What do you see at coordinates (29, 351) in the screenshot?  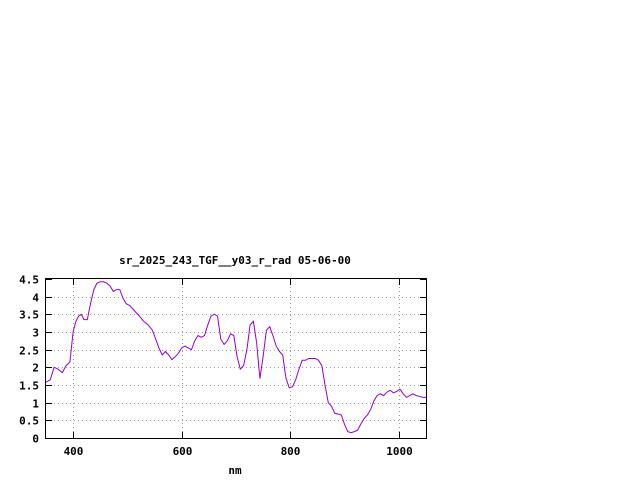 I see `y-tick-label: 2.5` at bounding box center [29, 351].